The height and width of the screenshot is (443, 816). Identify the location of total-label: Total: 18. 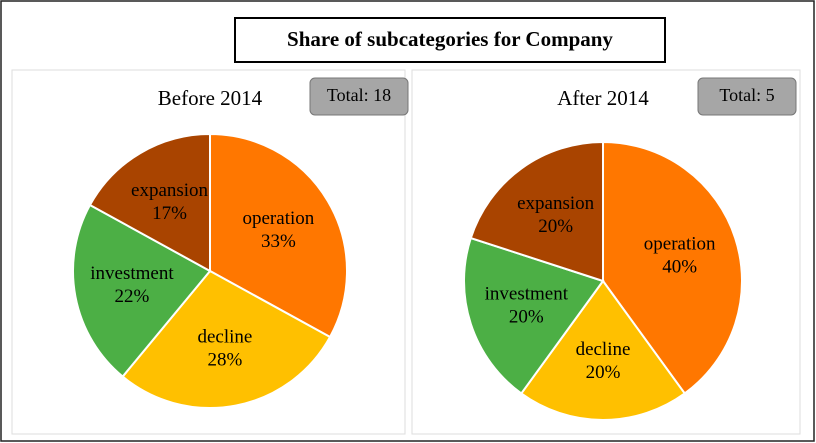
(359, 95).